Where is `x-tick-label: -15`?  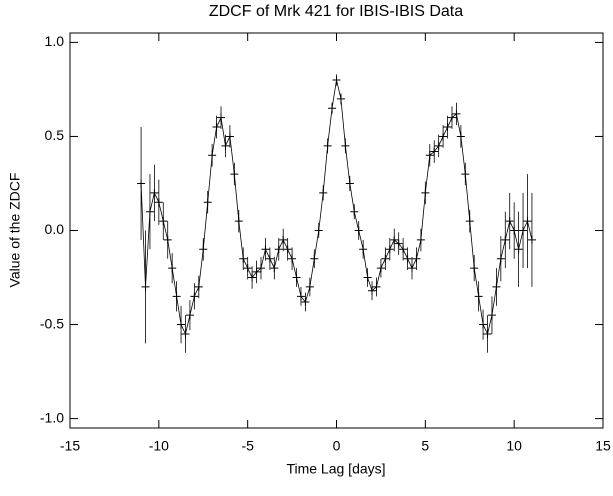 x-tick-label: -15 is located at coordinates (70, 446).